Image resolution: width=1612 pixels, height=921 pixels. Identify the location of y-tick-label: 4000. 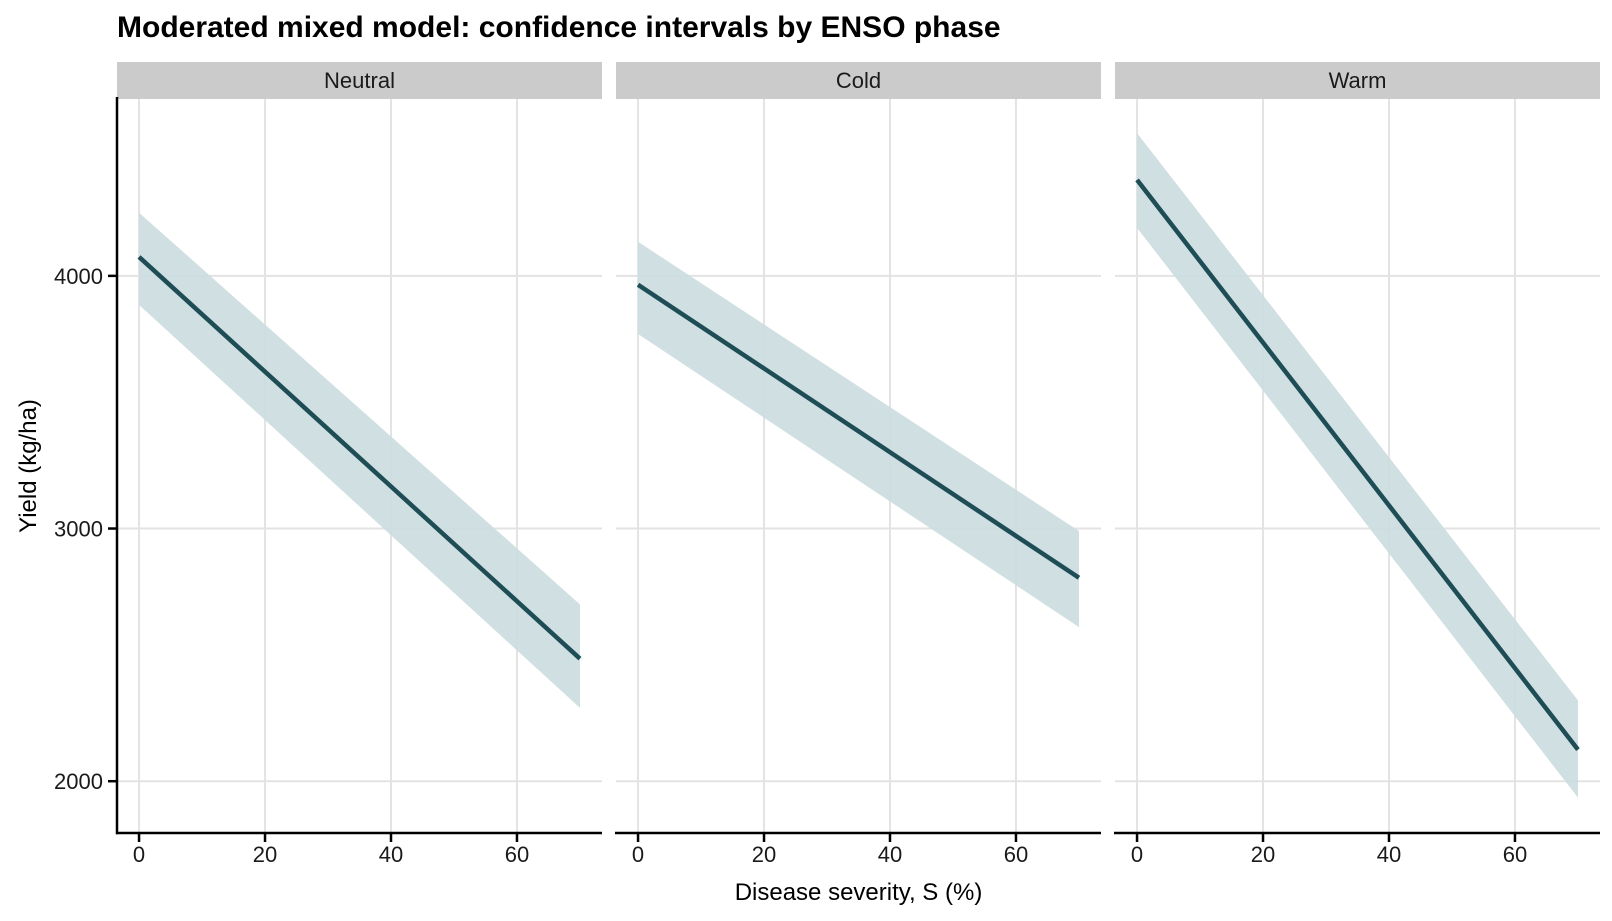
(78, 276).